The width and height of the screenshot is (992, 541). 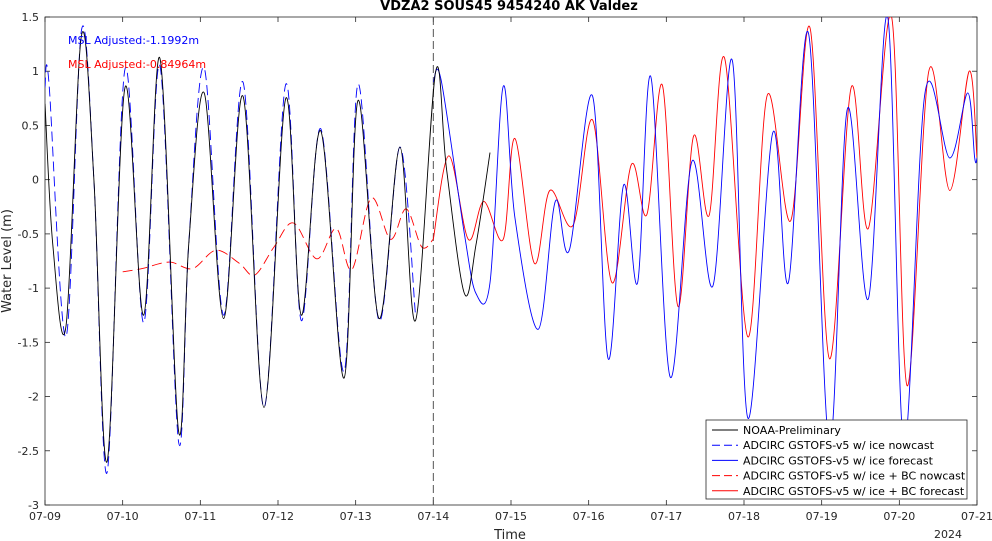 I want to click on y-tick-label: 0.5, so click(x=31, y=125).